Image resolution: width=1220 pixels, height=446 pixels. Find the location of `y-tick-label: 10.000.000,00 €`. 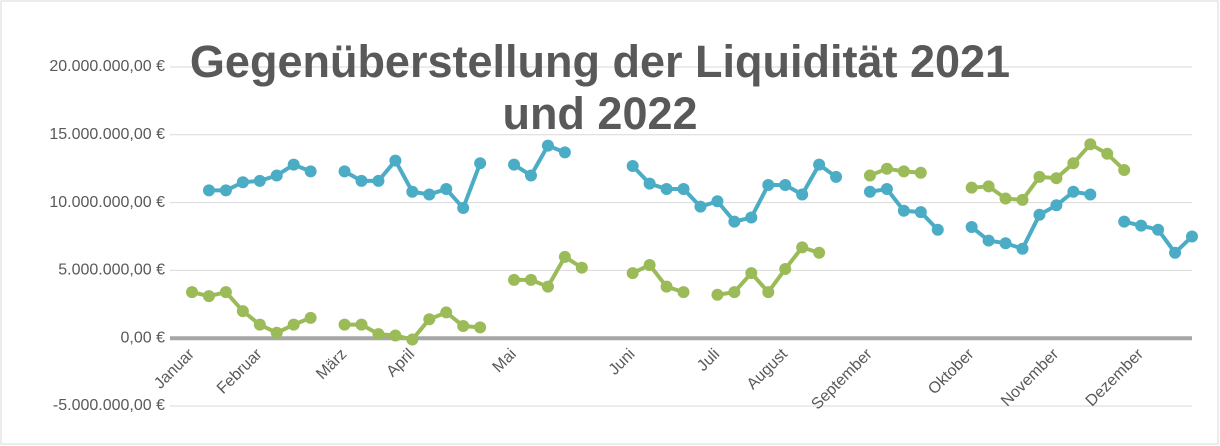

y-tick-label: 10.000.000,00 € is located at coordinates (107, 202).